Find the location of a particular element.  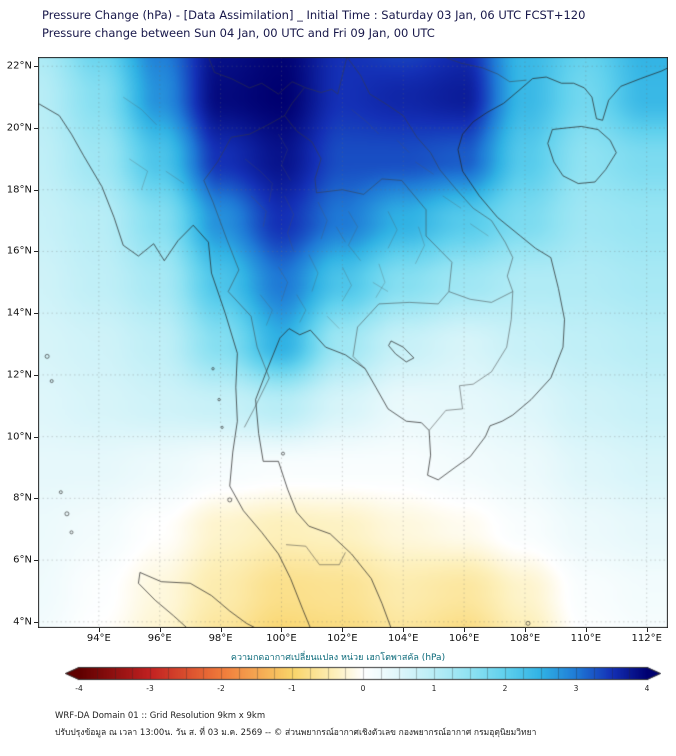

colorbar-tick-labels: -4 -3 -2 -1 0 1 2 3 4 is located at coordinates (363, 689).